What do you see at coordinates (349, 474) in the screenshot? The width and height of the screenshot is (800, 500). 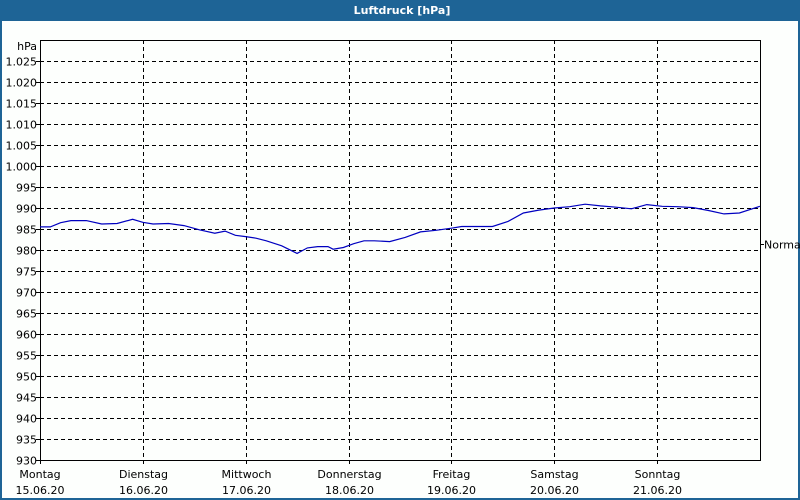 I see `x-day-label: Donnerstag` at bounding box center [349, 474].